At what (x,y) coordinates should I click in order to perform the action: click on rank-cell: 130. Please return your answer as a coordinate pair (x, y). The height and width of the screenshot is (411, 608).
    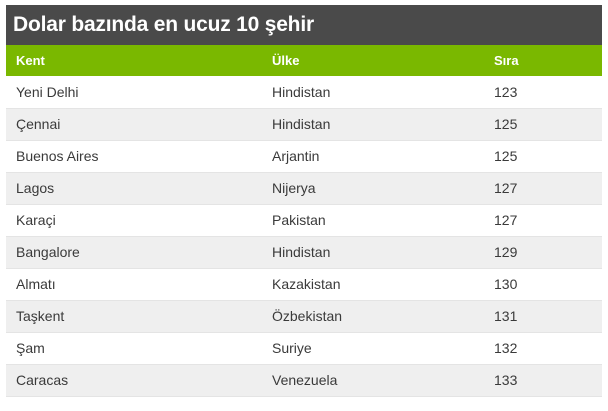
    Looking at the image, I should click on (506, 284).